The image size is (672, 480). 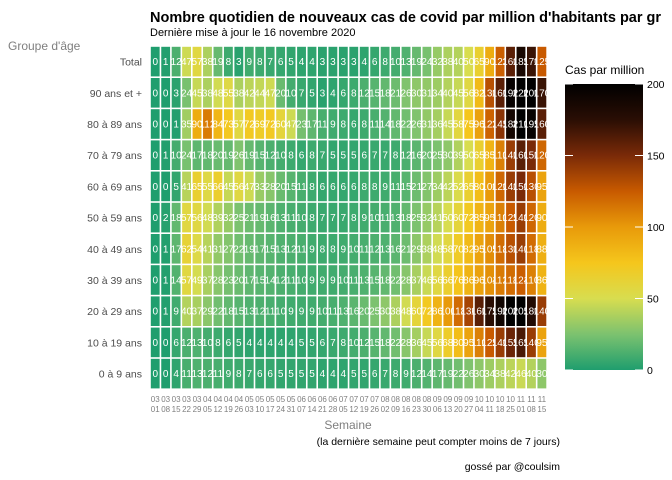 I want to click on cell-value-label: 120, so click(x=531, y=218).